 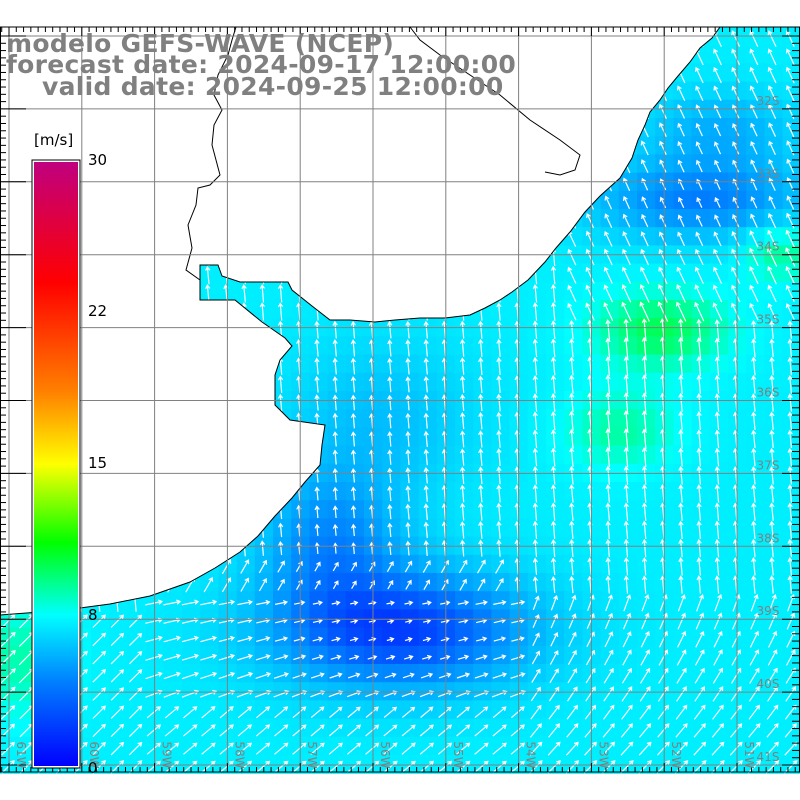 What do you see at coordinates (94, 754) in the screenshot?
I see `longitude-label: 60W` at bounding box center [94, 754].